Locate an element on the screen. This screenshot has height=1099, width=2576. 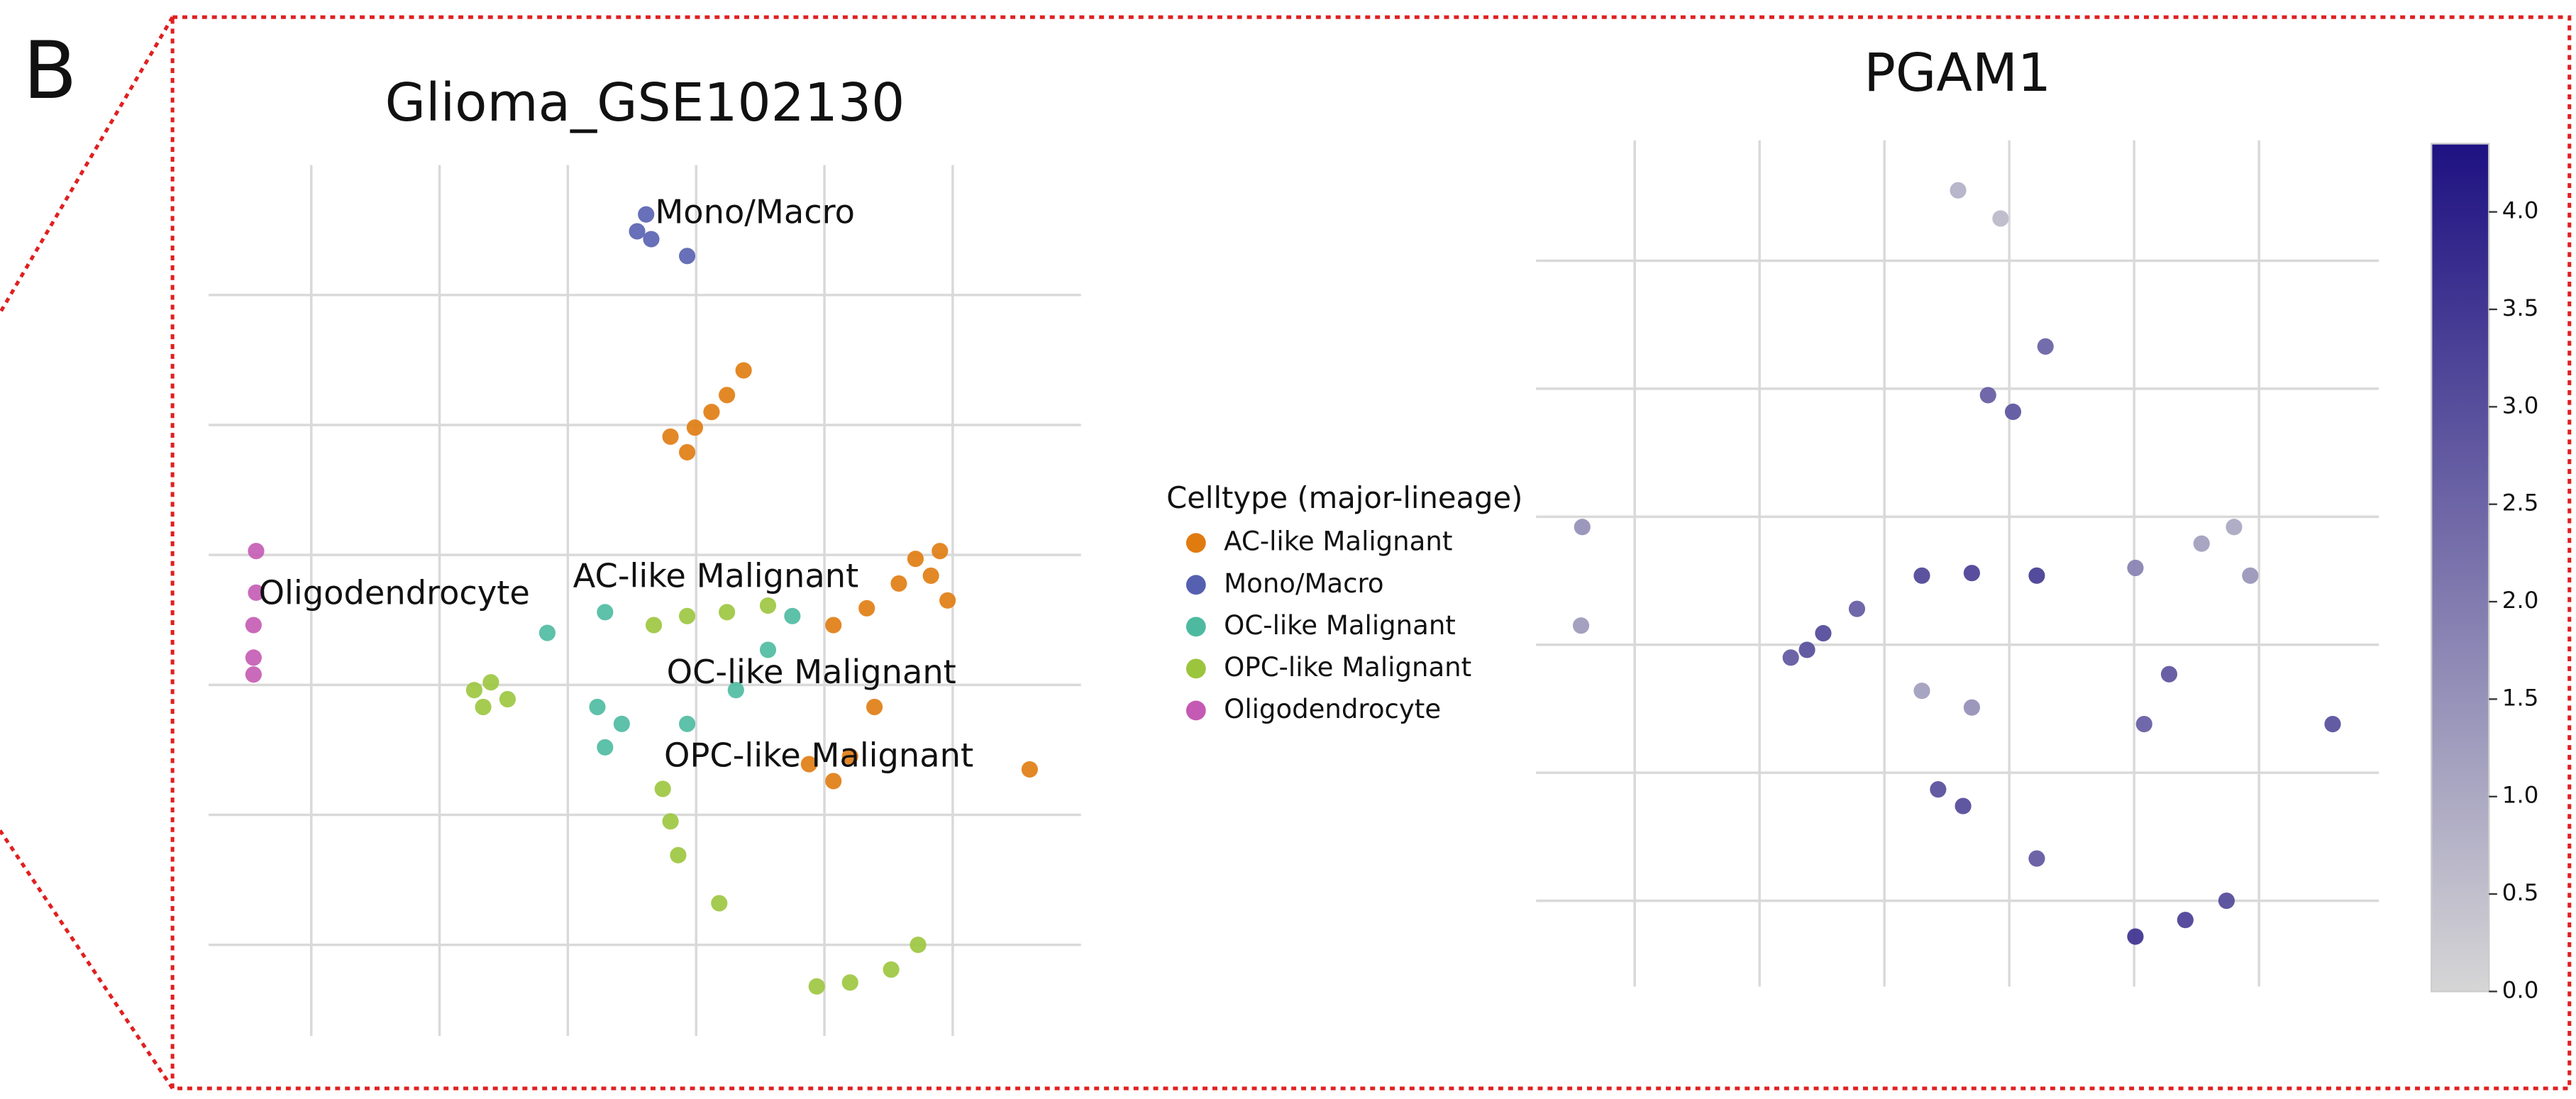
colorbar-tick-label: 0.0 is located at coordinates (2520, 989).